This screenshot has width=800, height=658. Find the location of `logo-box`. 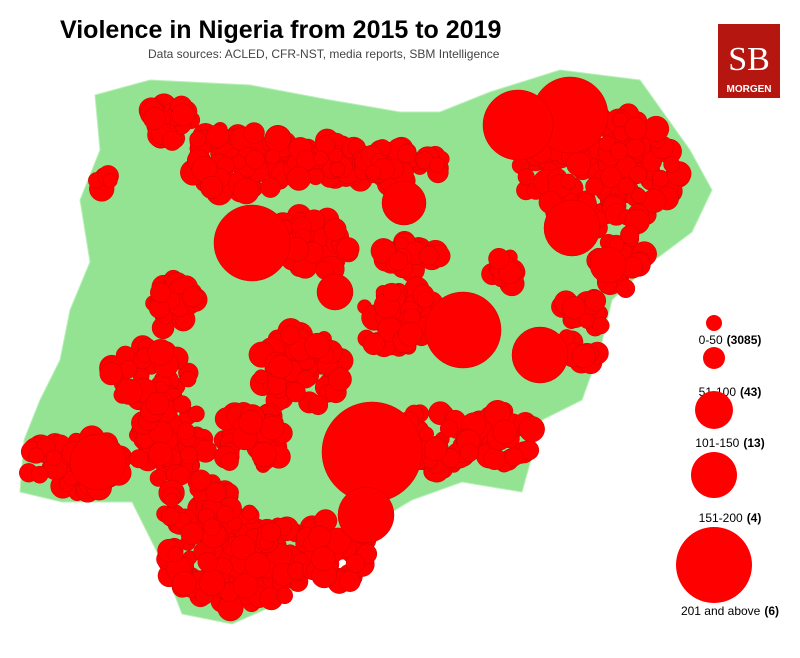

logo-box is located at coordinates (749, 61).